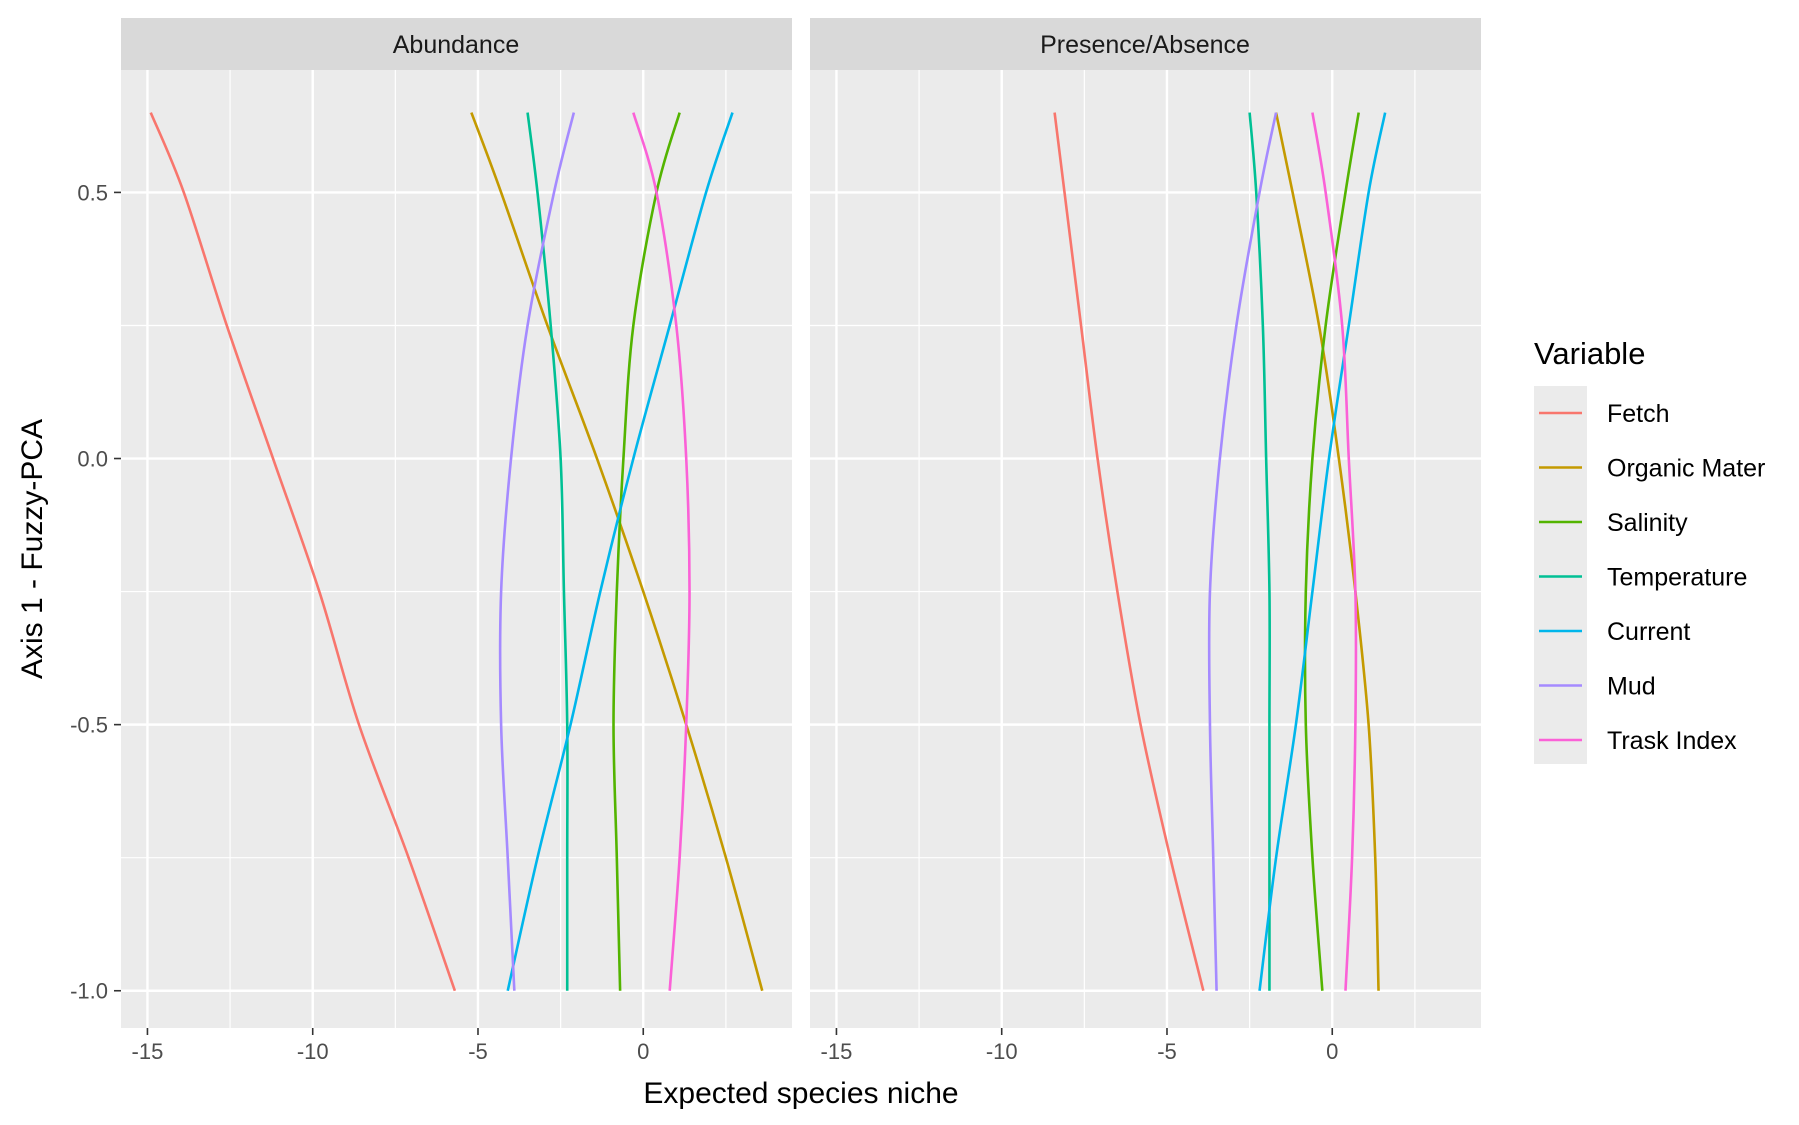 Image resolution: width=1799 pixels, height=1125 pixels. What do you see at coordinates (1560, 575) in the screenshot?
I see `legend-key-background` at bounding box center [1560, 575].